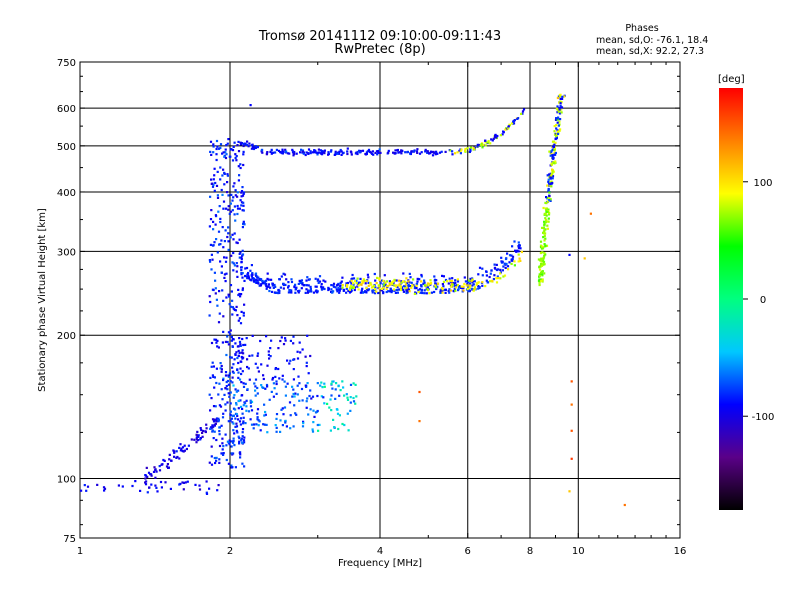  I want to click on stats-line-x: mean, sd,X: 92.2, 27.3, so click(650, 51).